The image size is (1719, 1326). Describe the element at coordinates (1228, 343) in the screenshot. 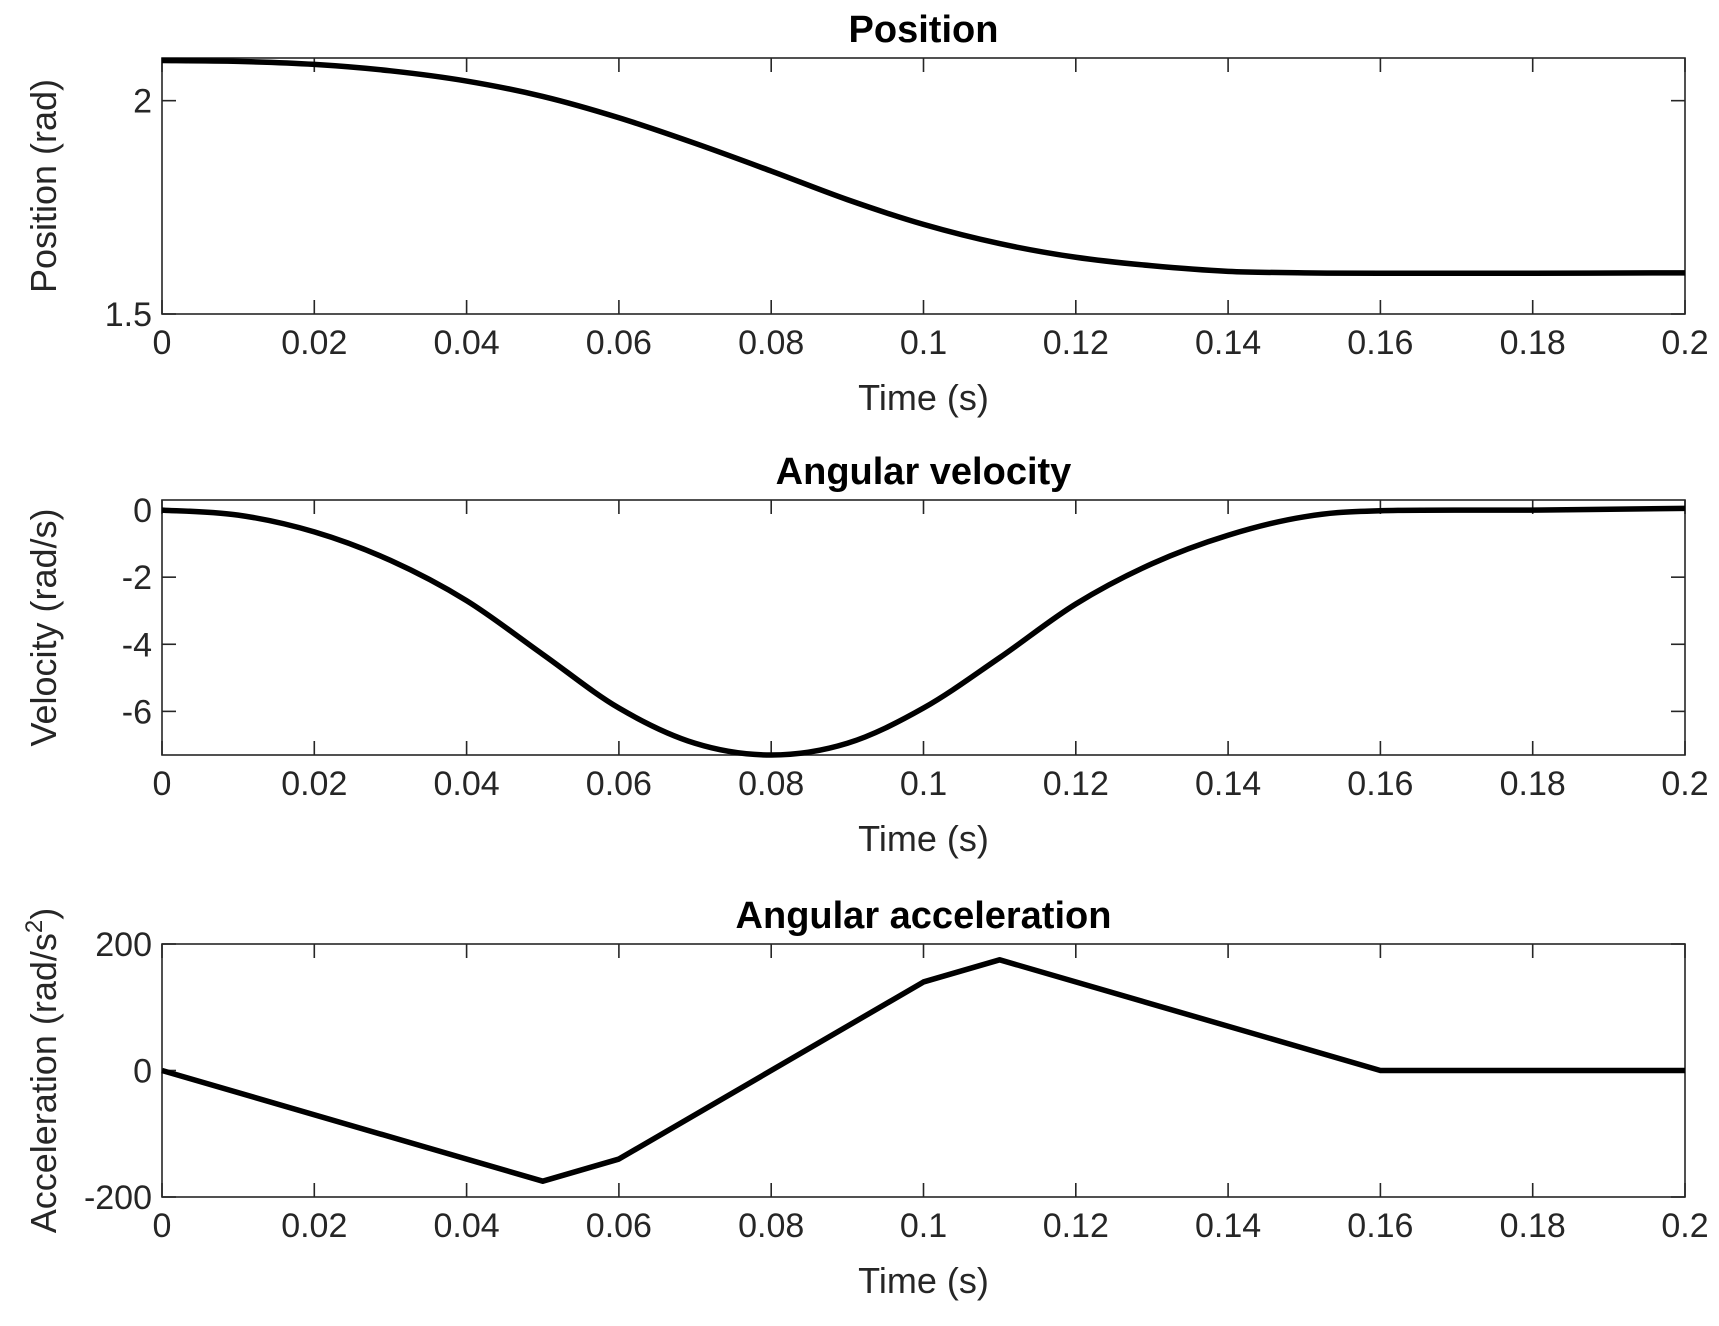

I see `position-x-tick-label: 0.14` at that location.